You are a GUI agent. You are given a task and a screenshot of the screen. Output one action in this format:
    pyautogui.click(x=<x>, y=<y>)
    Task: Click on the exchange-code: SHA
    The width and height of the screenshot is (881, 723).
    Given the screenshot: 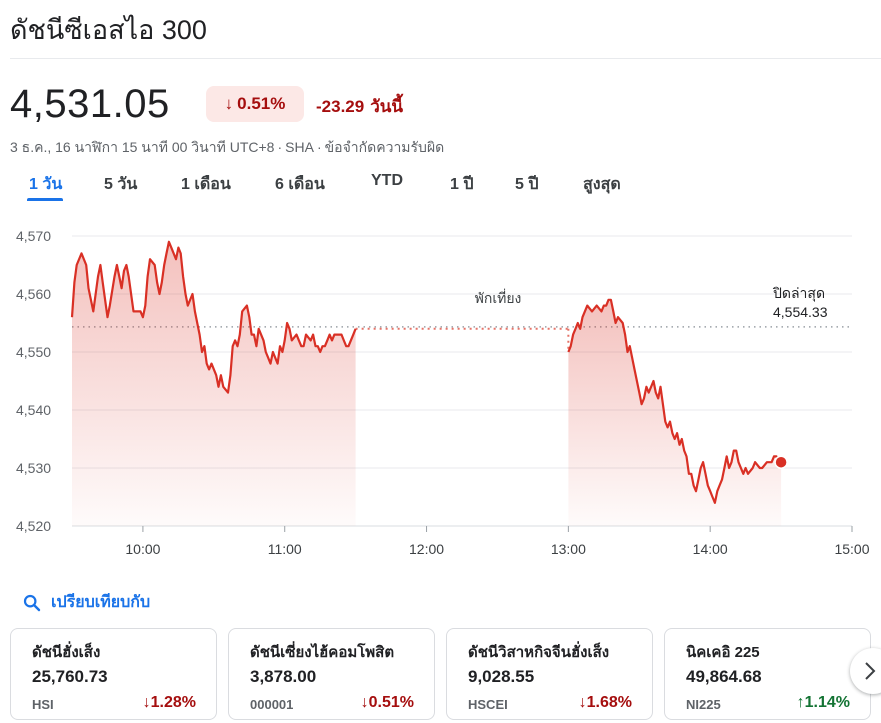 What is the action you would take?
    pyautogui.click(x=299, y=147)
    